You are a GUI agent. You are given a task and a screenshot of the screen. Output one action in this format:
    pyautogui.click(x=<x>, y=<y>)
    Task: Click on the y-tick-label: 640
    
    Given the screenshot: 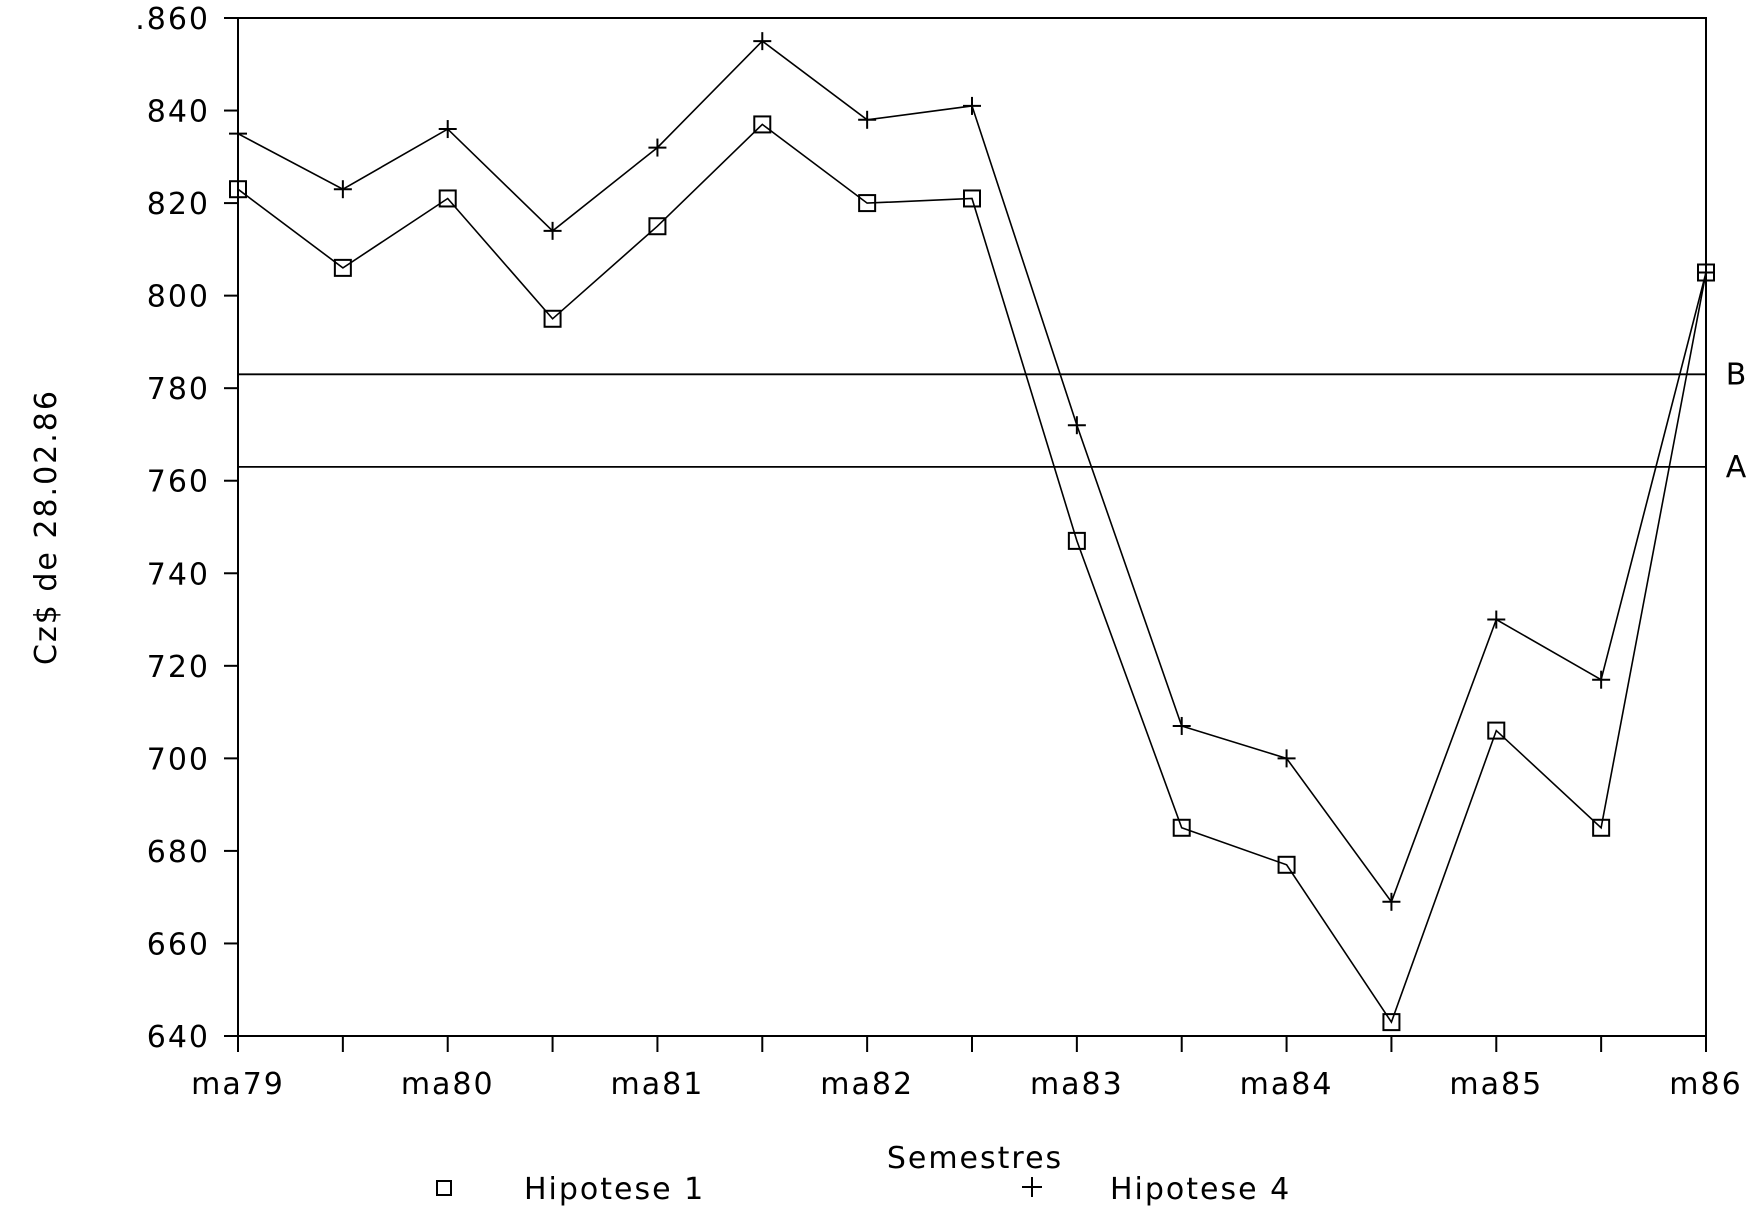 What is the action you would take?
    pyautogui.click(x=178, y=1037)
    